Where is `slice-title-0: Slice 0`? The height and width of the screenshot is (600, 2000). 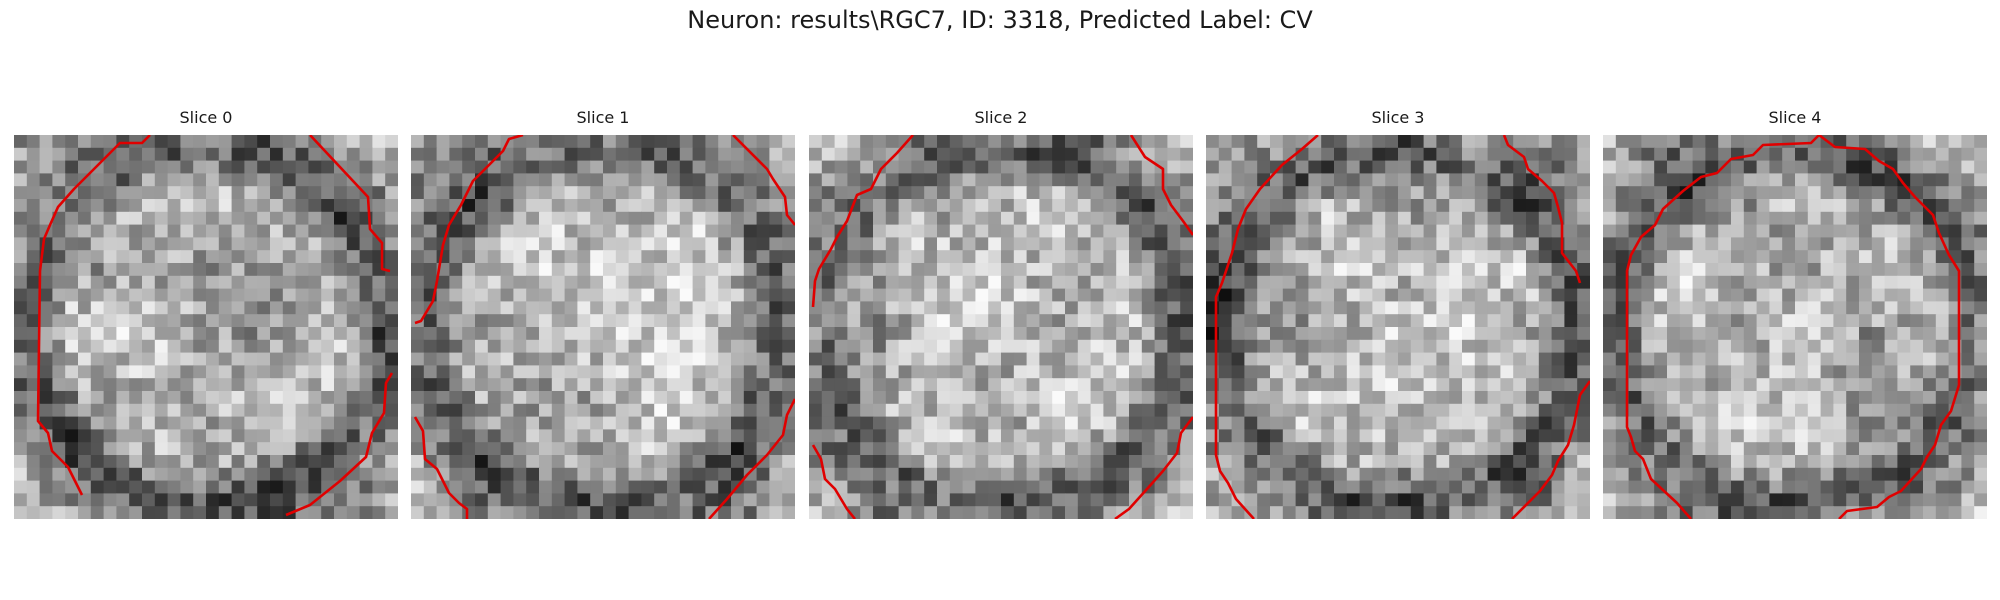 slice-title-0: Slice 0 is located at coordinates (206, 117).